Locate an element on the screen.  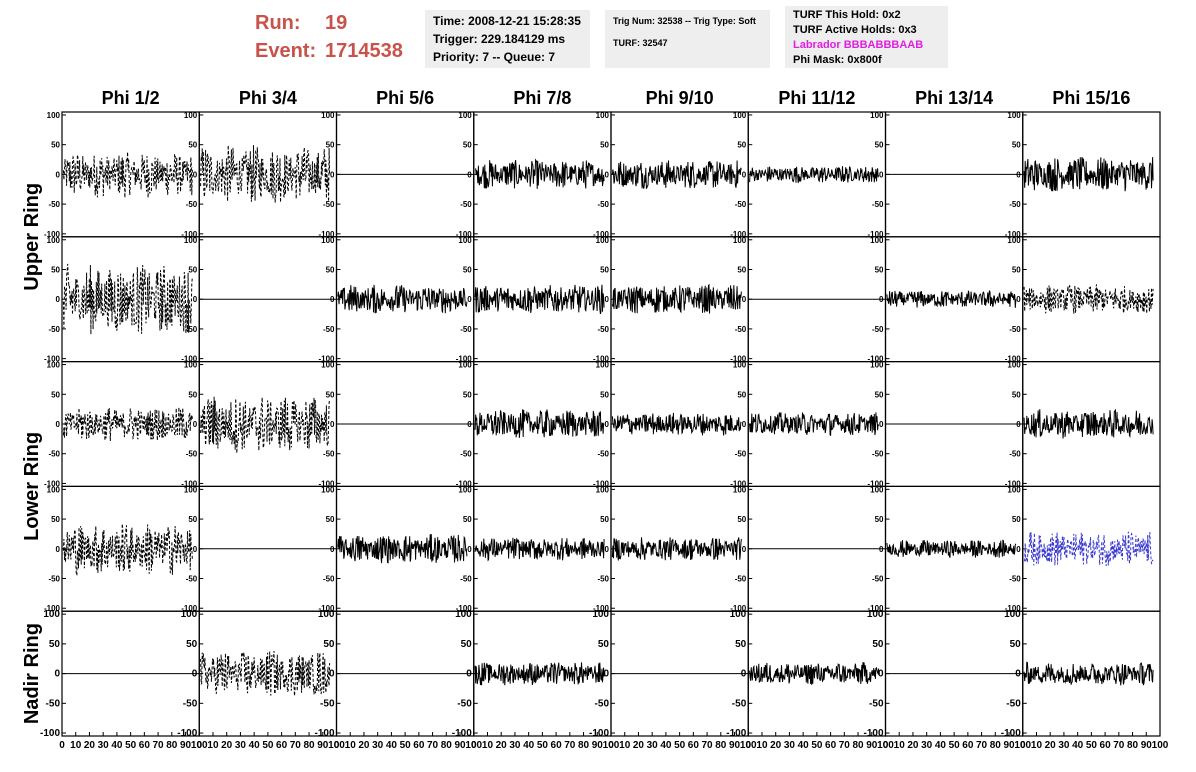
info-line: Priority: 7 -- Queue: 7 is located at coordinates (494, 57).